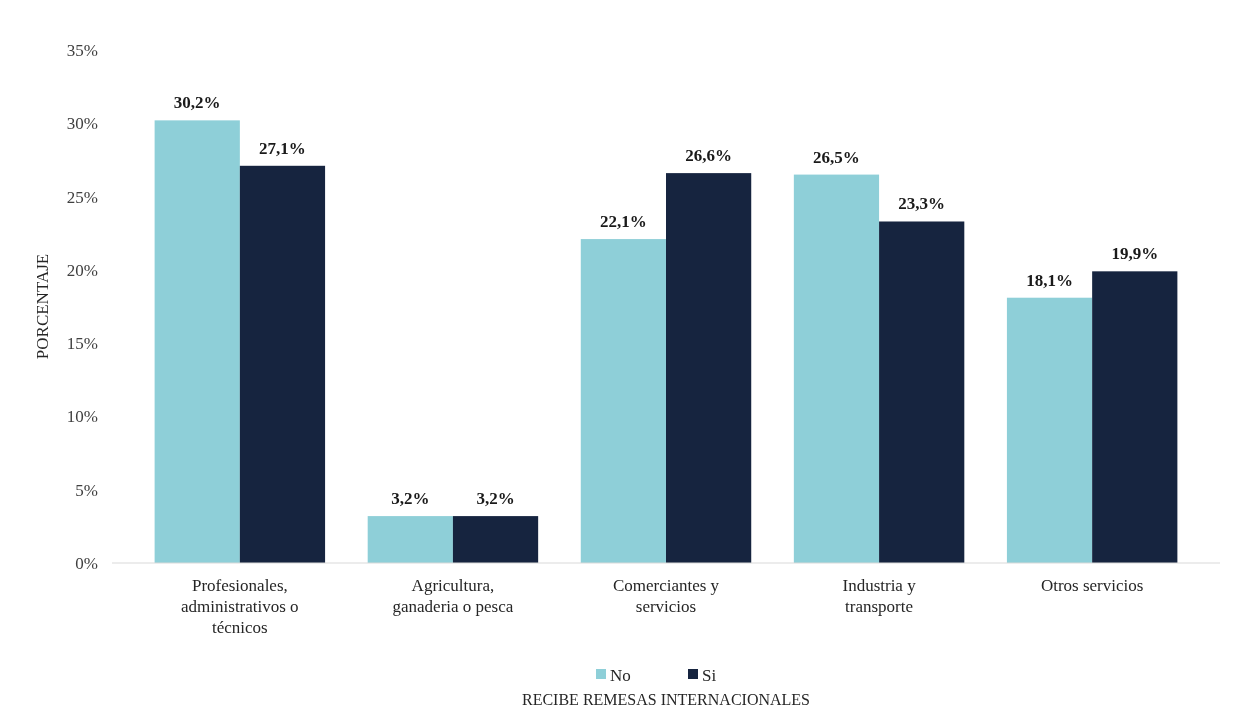 The width and height of the screenshot is (1248, 721). I want to click on y-tick-label: 35%, so click(82, 50).